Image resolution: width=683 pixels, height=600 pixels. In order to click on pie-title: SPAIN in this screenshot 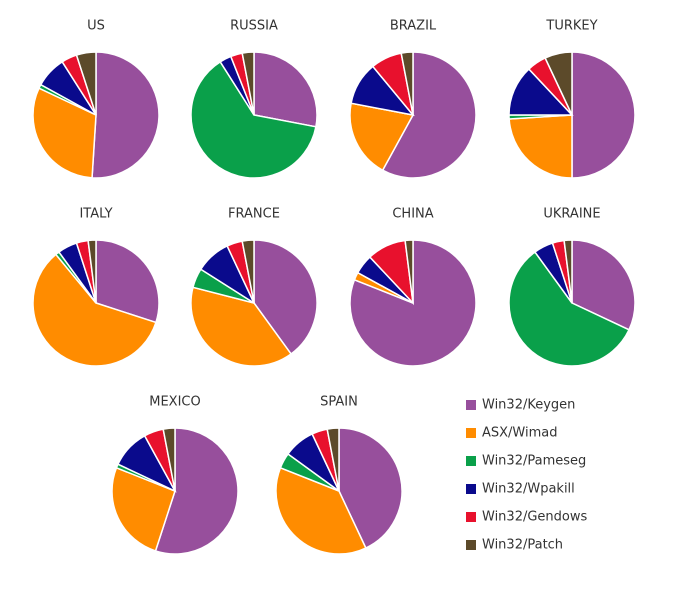, I will do `click(339, 402)`.